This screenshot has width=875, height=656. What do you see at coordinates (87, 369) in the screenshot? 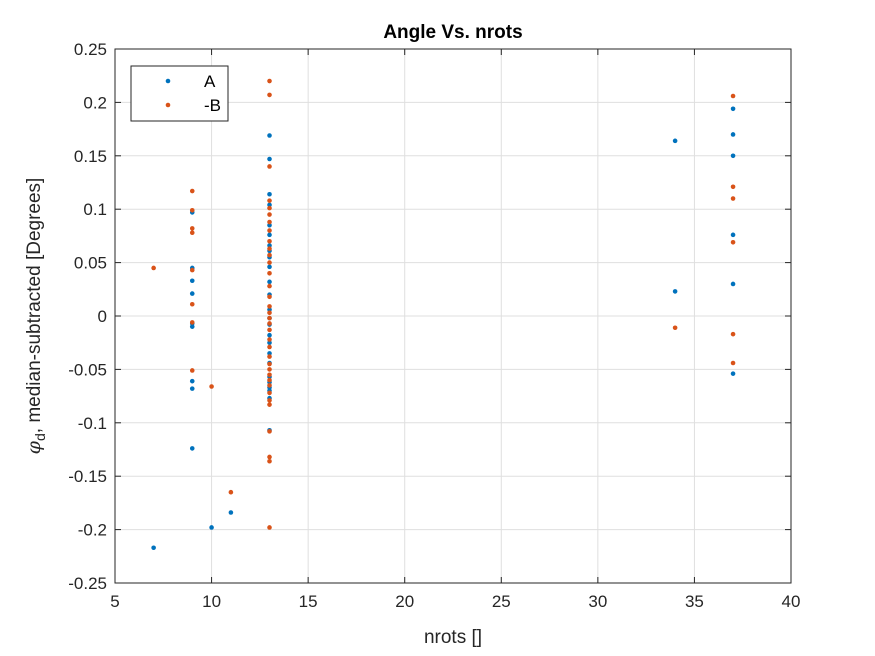
I see `y-tick-label: -0.05` at bounding box center [87, 369].